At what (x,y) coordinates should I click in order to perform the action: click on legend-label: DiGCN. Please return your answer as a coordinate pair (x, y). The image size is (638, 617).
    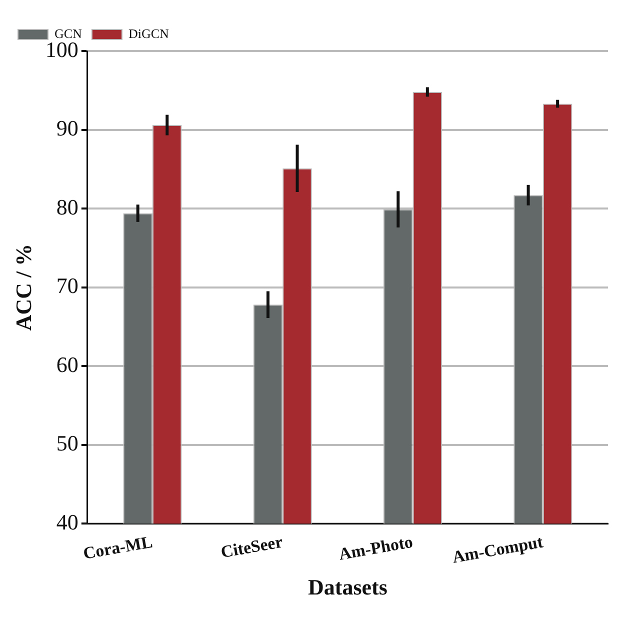
    Looking at the image, I should click on (149, 33).